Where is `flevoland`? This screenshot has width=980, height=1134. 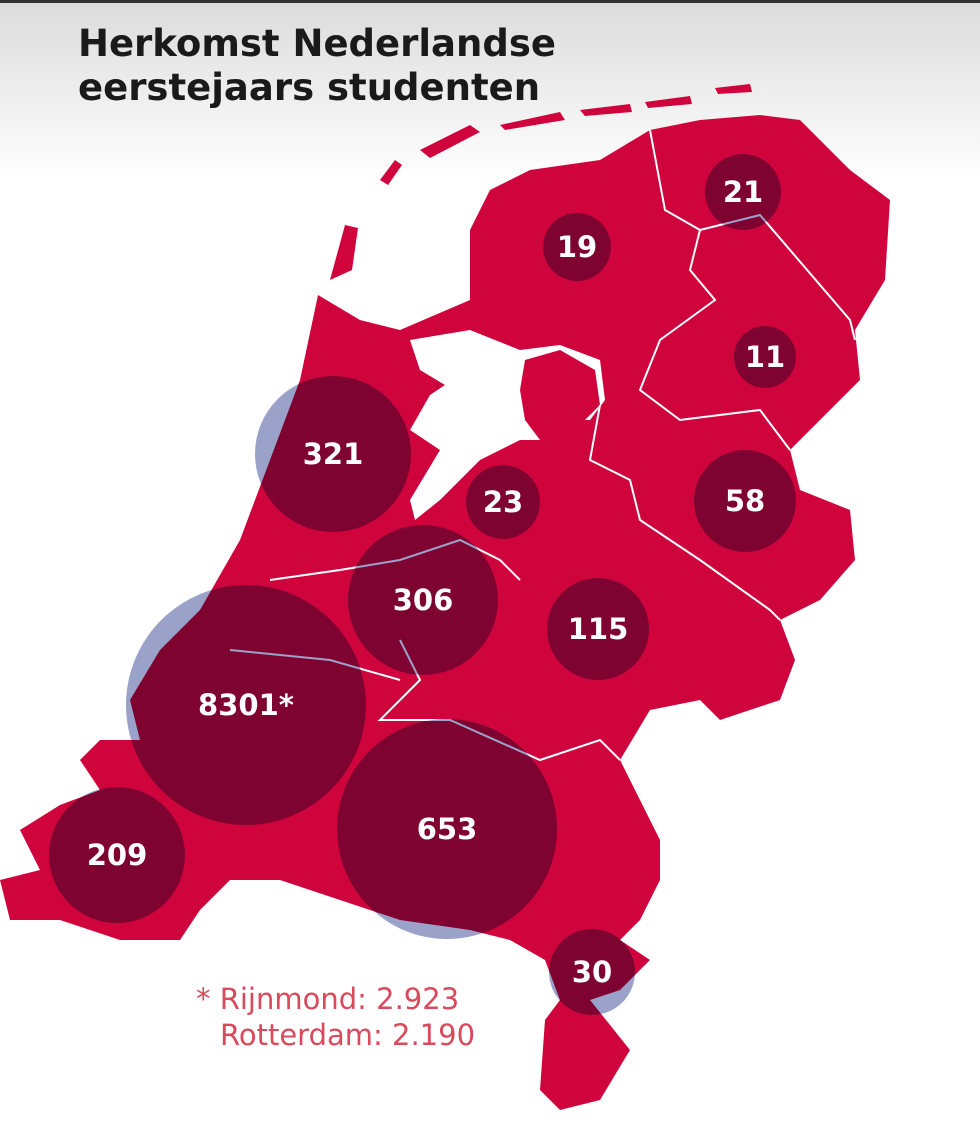
flevoland is located at coordinates (560, 395).